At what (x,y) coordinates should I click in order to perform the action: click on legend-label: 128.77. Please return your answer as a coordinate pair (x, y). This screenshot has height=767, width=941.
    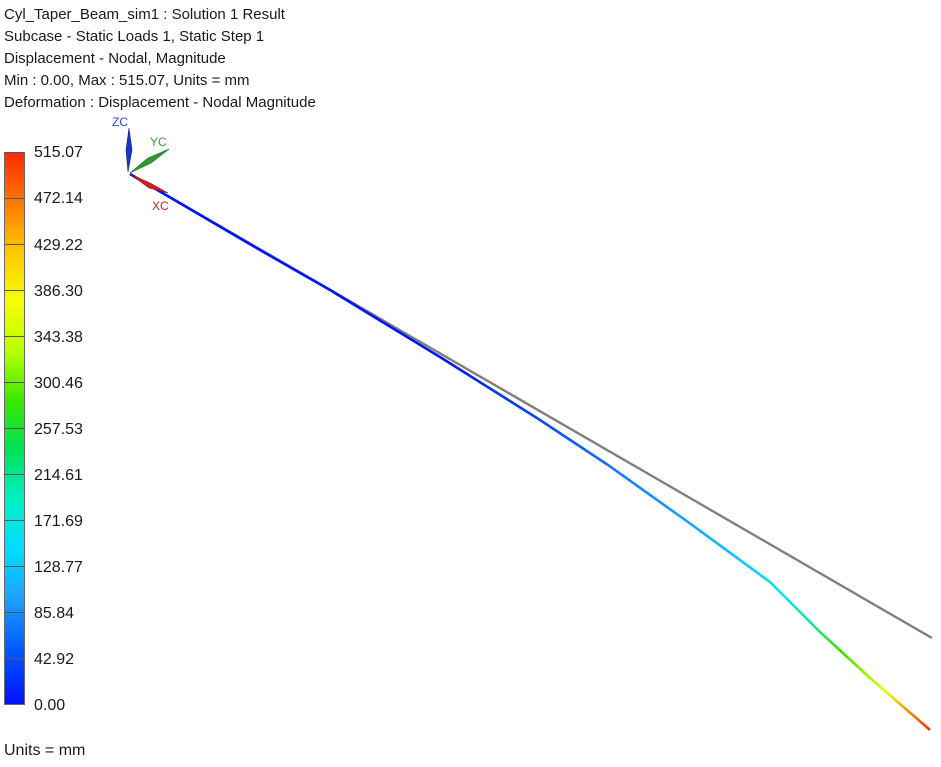
    Looking at the image, I should click on (58, 567).